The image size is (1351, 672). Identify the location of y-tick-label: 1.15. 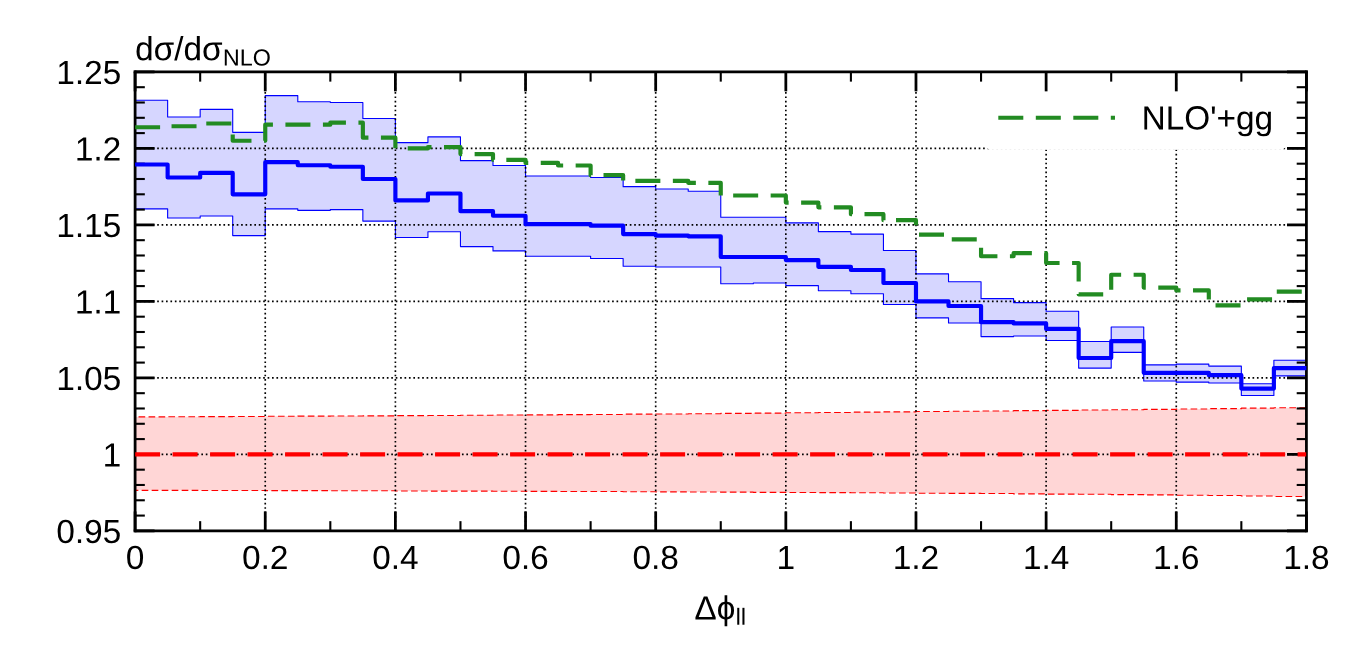
(89, 226).